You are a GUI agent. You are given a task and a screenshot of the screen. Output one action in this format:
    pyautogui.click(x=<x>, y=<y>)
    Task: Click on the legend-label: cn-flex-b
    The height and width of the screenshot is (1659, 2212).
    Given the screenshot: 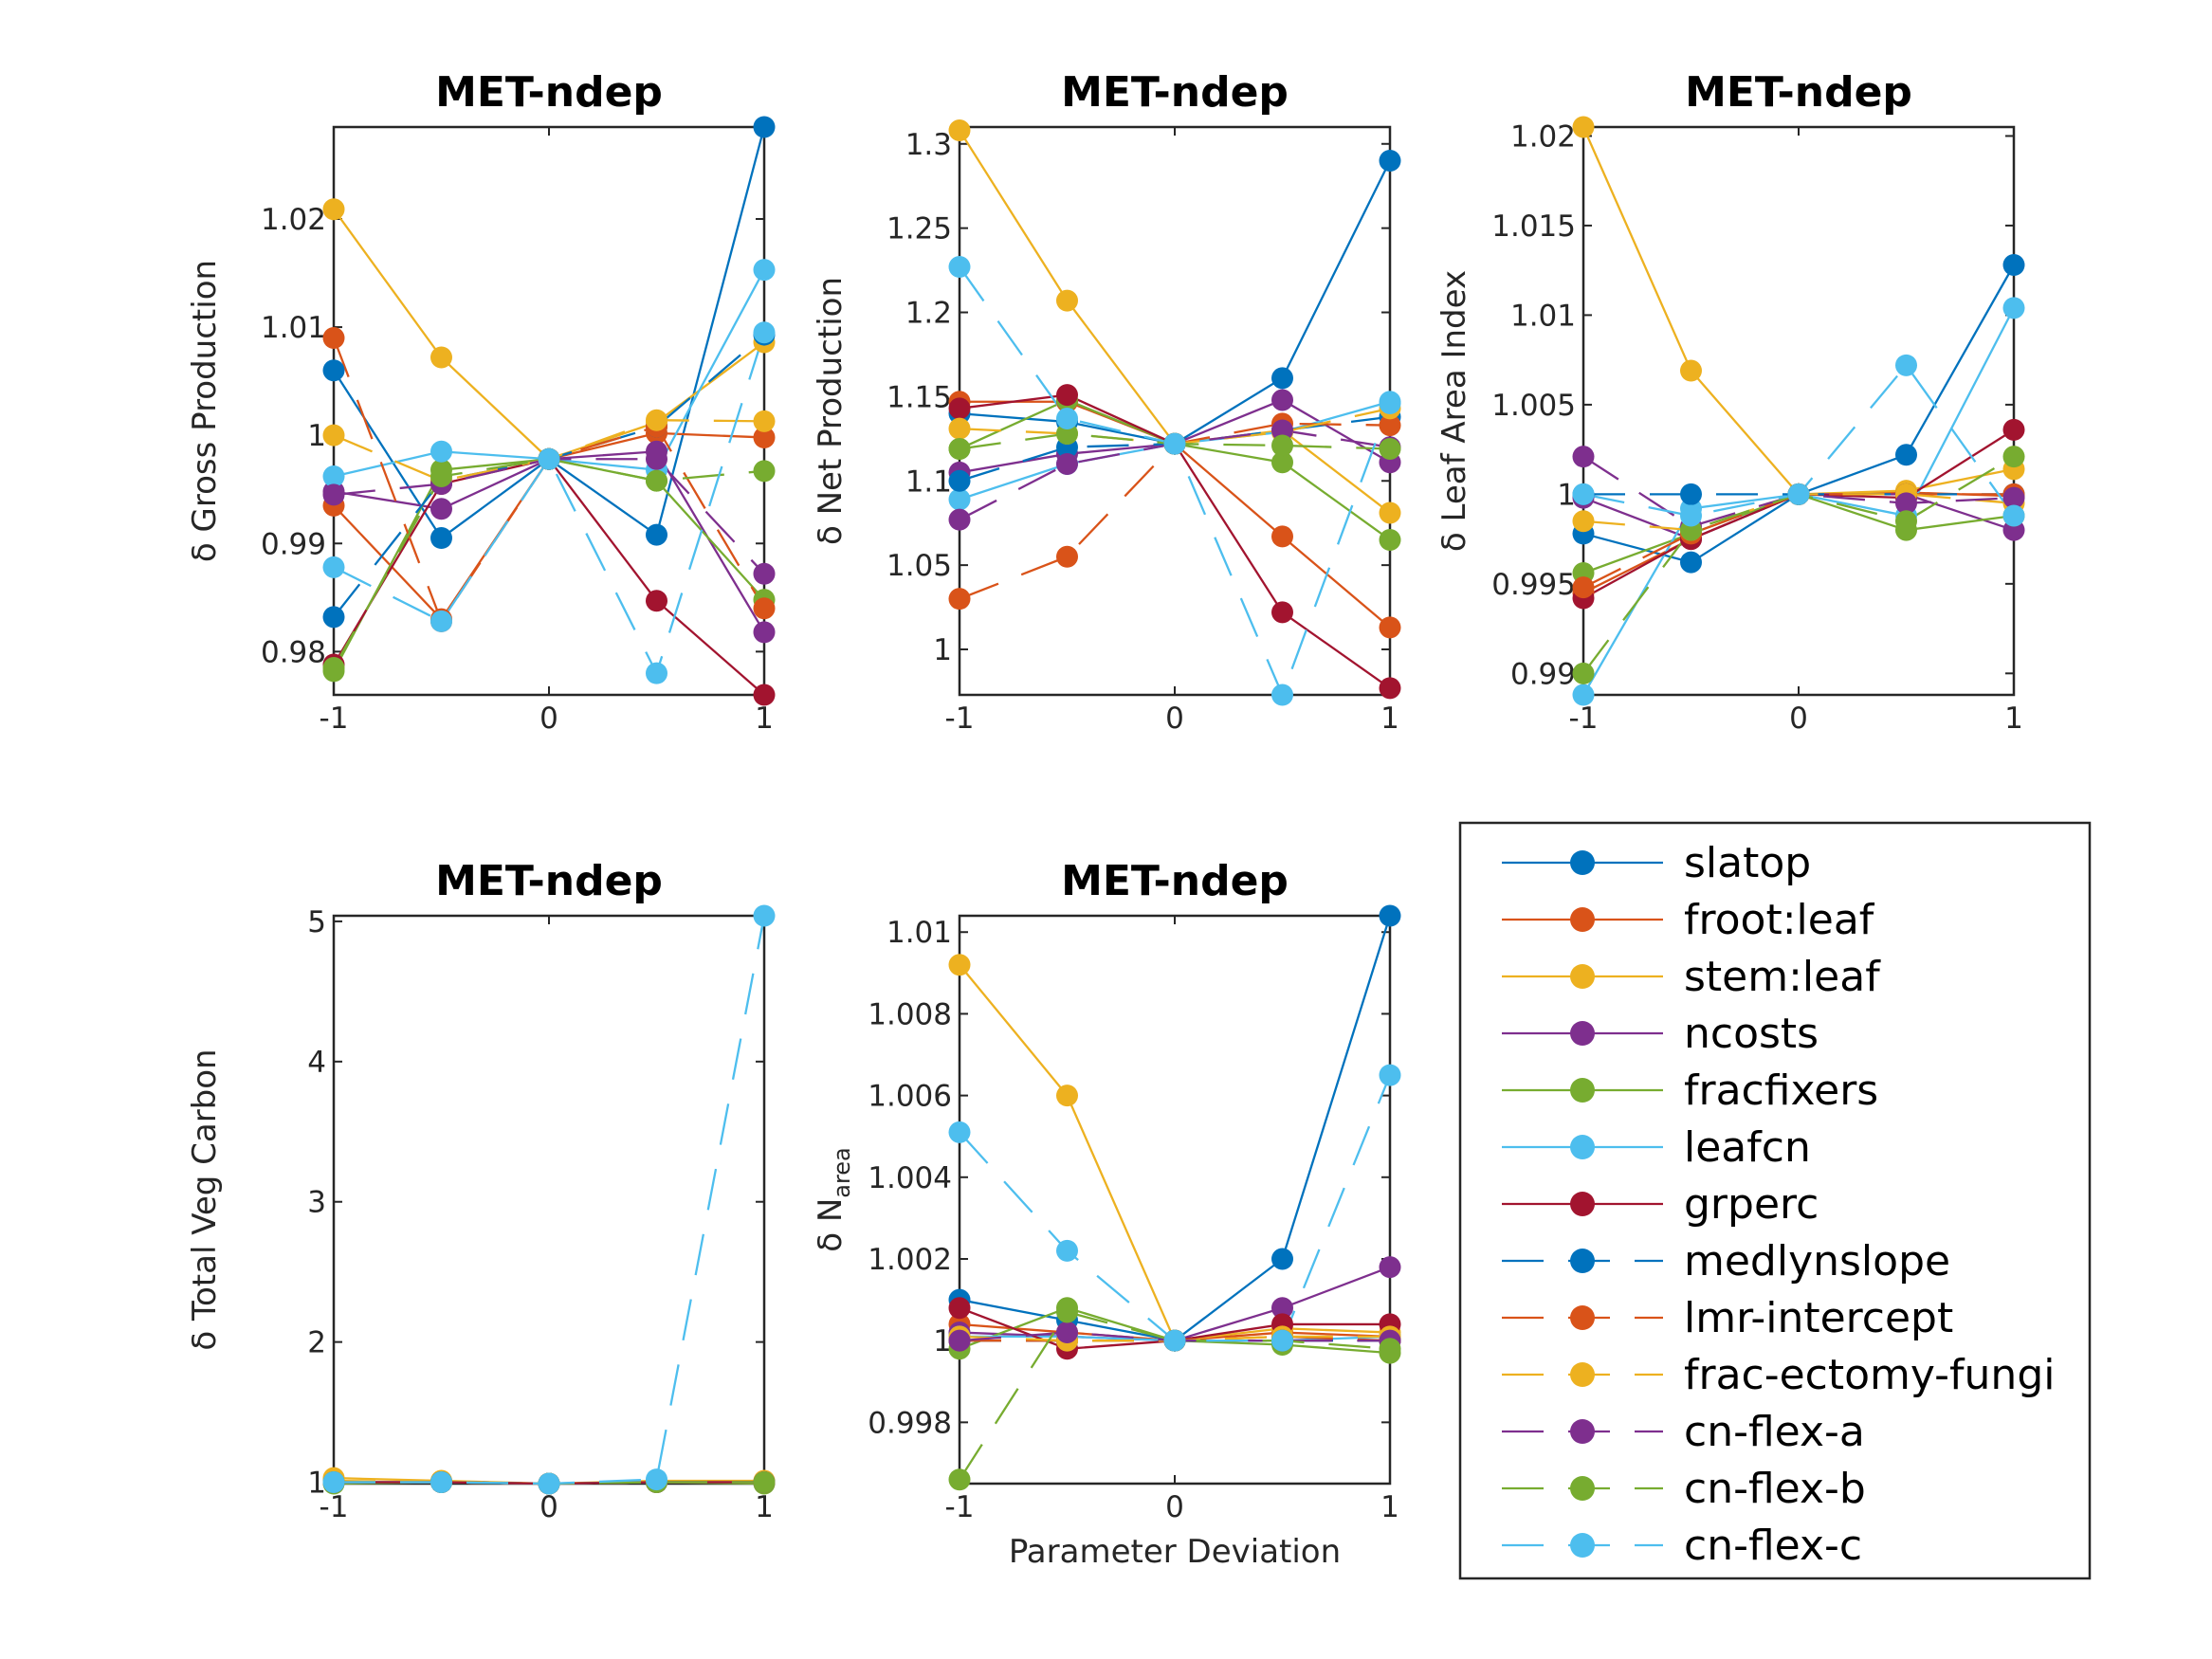 What is the action you would take?
    pyautogui.click(x=1775, y=1489)
    